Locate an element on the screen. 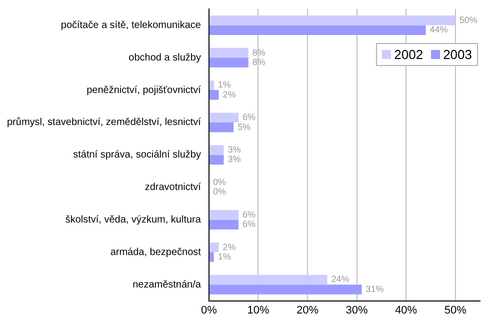  y-tick-label: peněžnictví, pojišťovnictví is located at coordinates (144, 90).